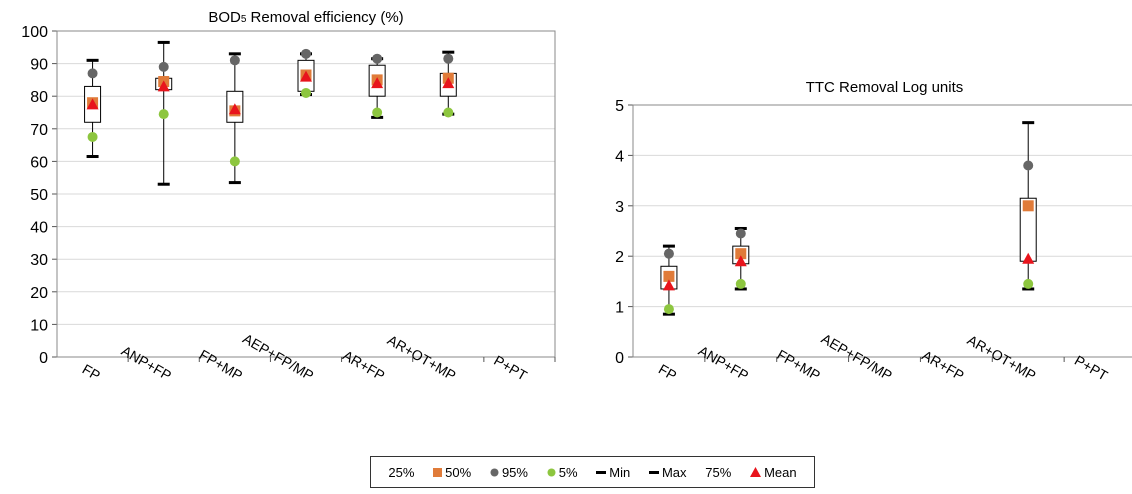 This screenshot has height=494, width=1132. I want to click on legend-item-max: Max, so click(667, 472).